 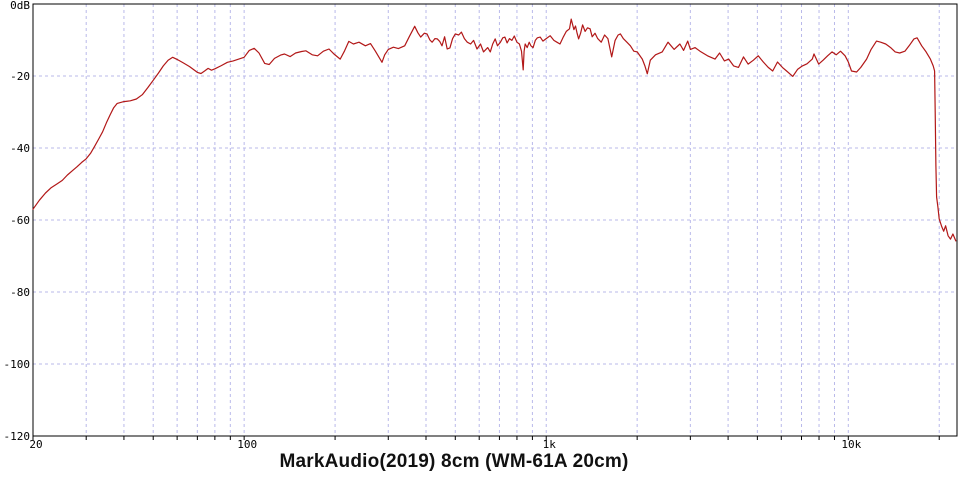 I want to click on chart-title: MarkAudio(2019) 8cm (WM-61A 20cm), so click(x=454, y=461).